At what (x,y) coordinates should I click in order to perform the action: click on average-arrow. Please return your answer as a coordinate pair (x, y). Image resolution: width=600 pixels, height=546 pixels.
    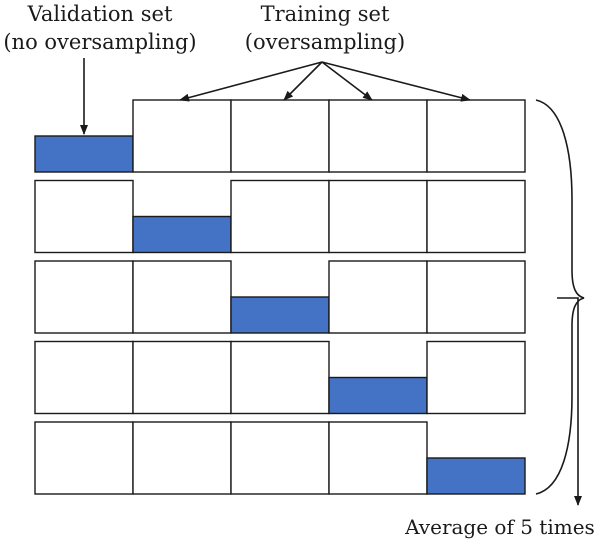
    Looking at the image, I should click on (569, 401).